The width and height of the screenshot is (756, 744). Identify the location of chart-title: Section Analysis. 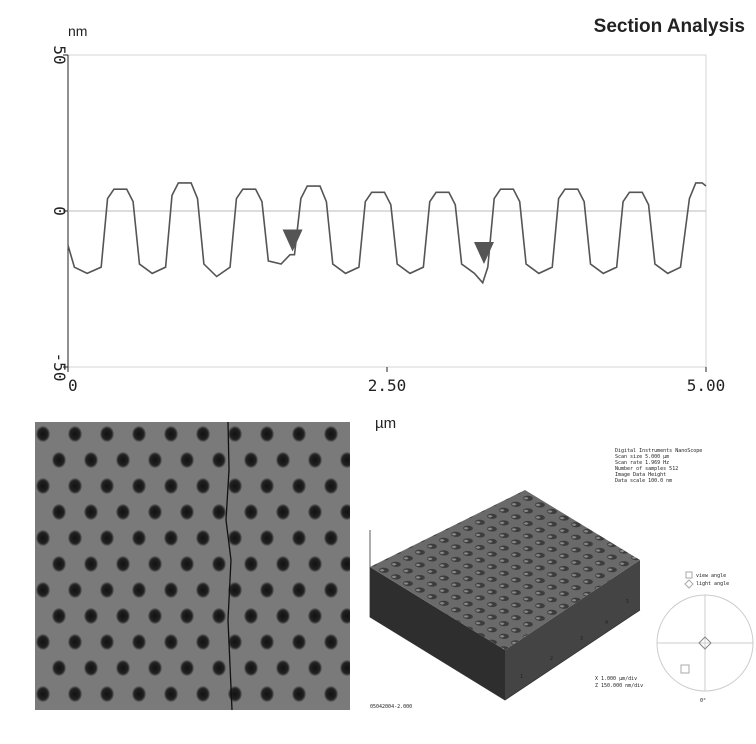
(669, 26).